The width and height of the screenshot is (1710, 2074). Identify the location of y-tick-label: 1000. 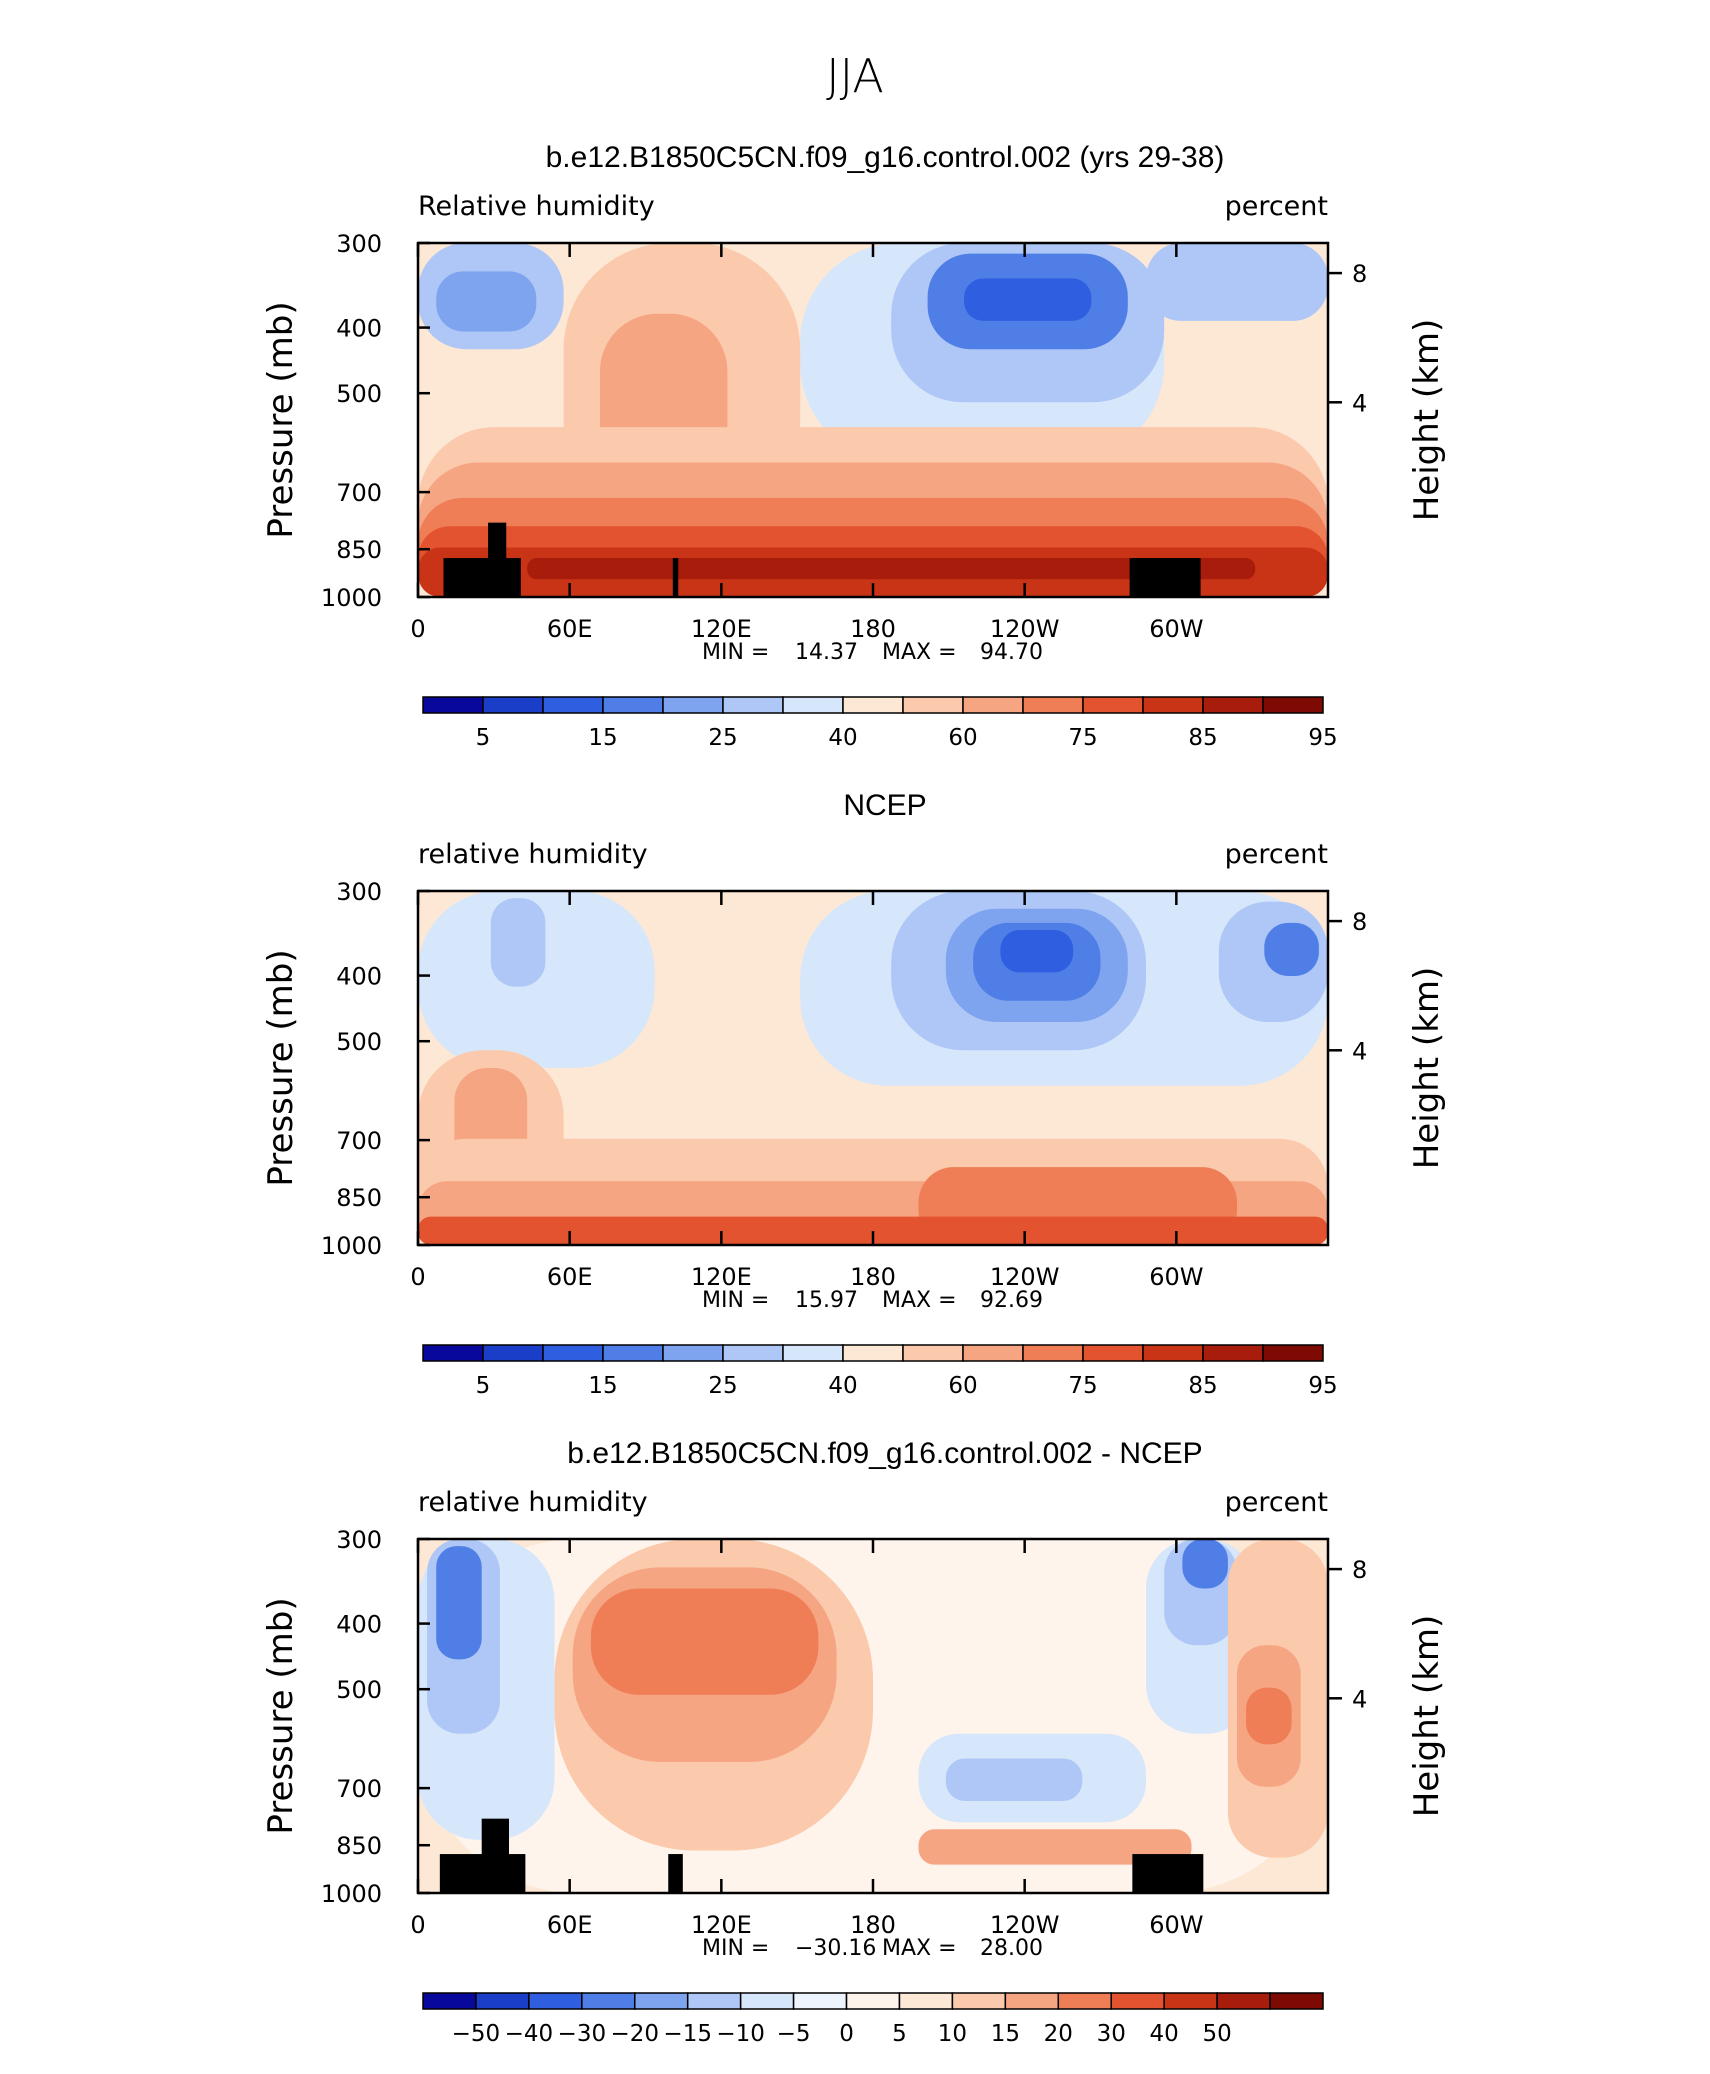
(351, 1246).